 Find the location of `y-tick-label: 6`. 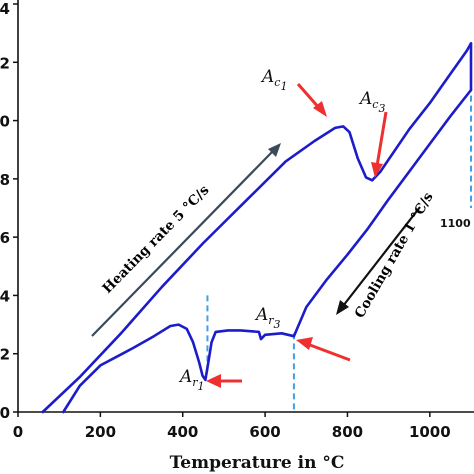

y-tick-label: 6 is located at coordinates (5, 238).